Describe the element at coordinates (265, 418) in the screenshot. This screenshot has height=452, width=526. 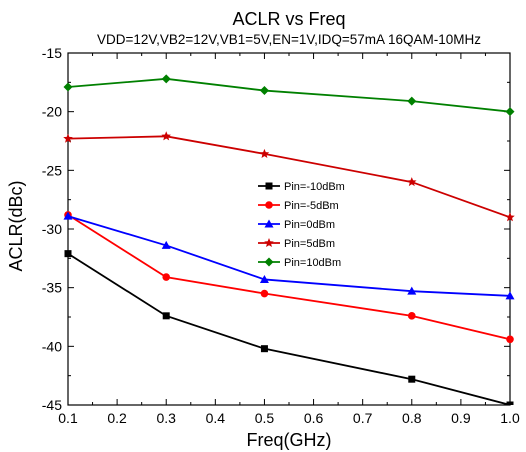
I see `x-tick-label: 0.5` at that location.